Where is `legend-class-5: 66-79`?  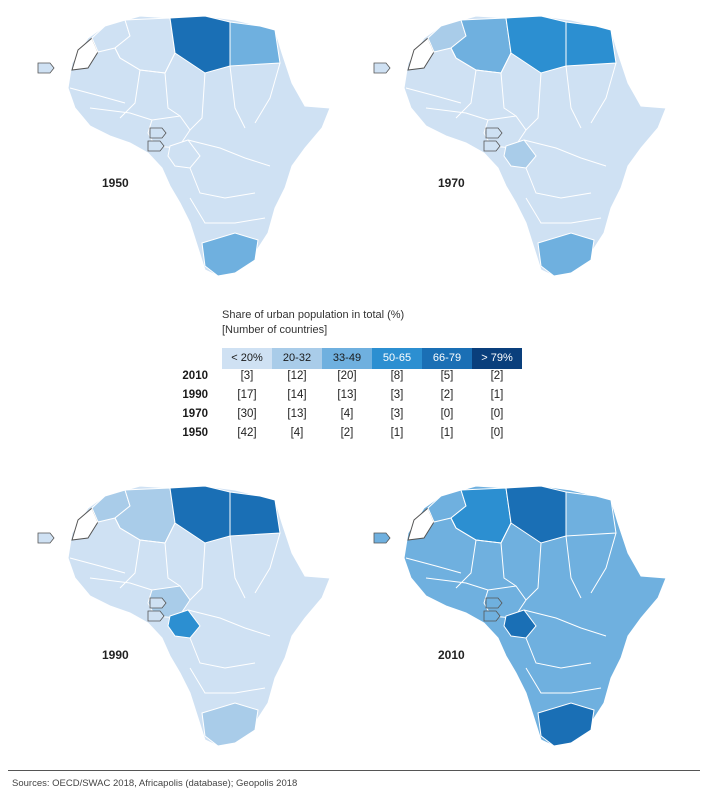
legend-class-5: 66-79 is located at coordinates (447, 358).